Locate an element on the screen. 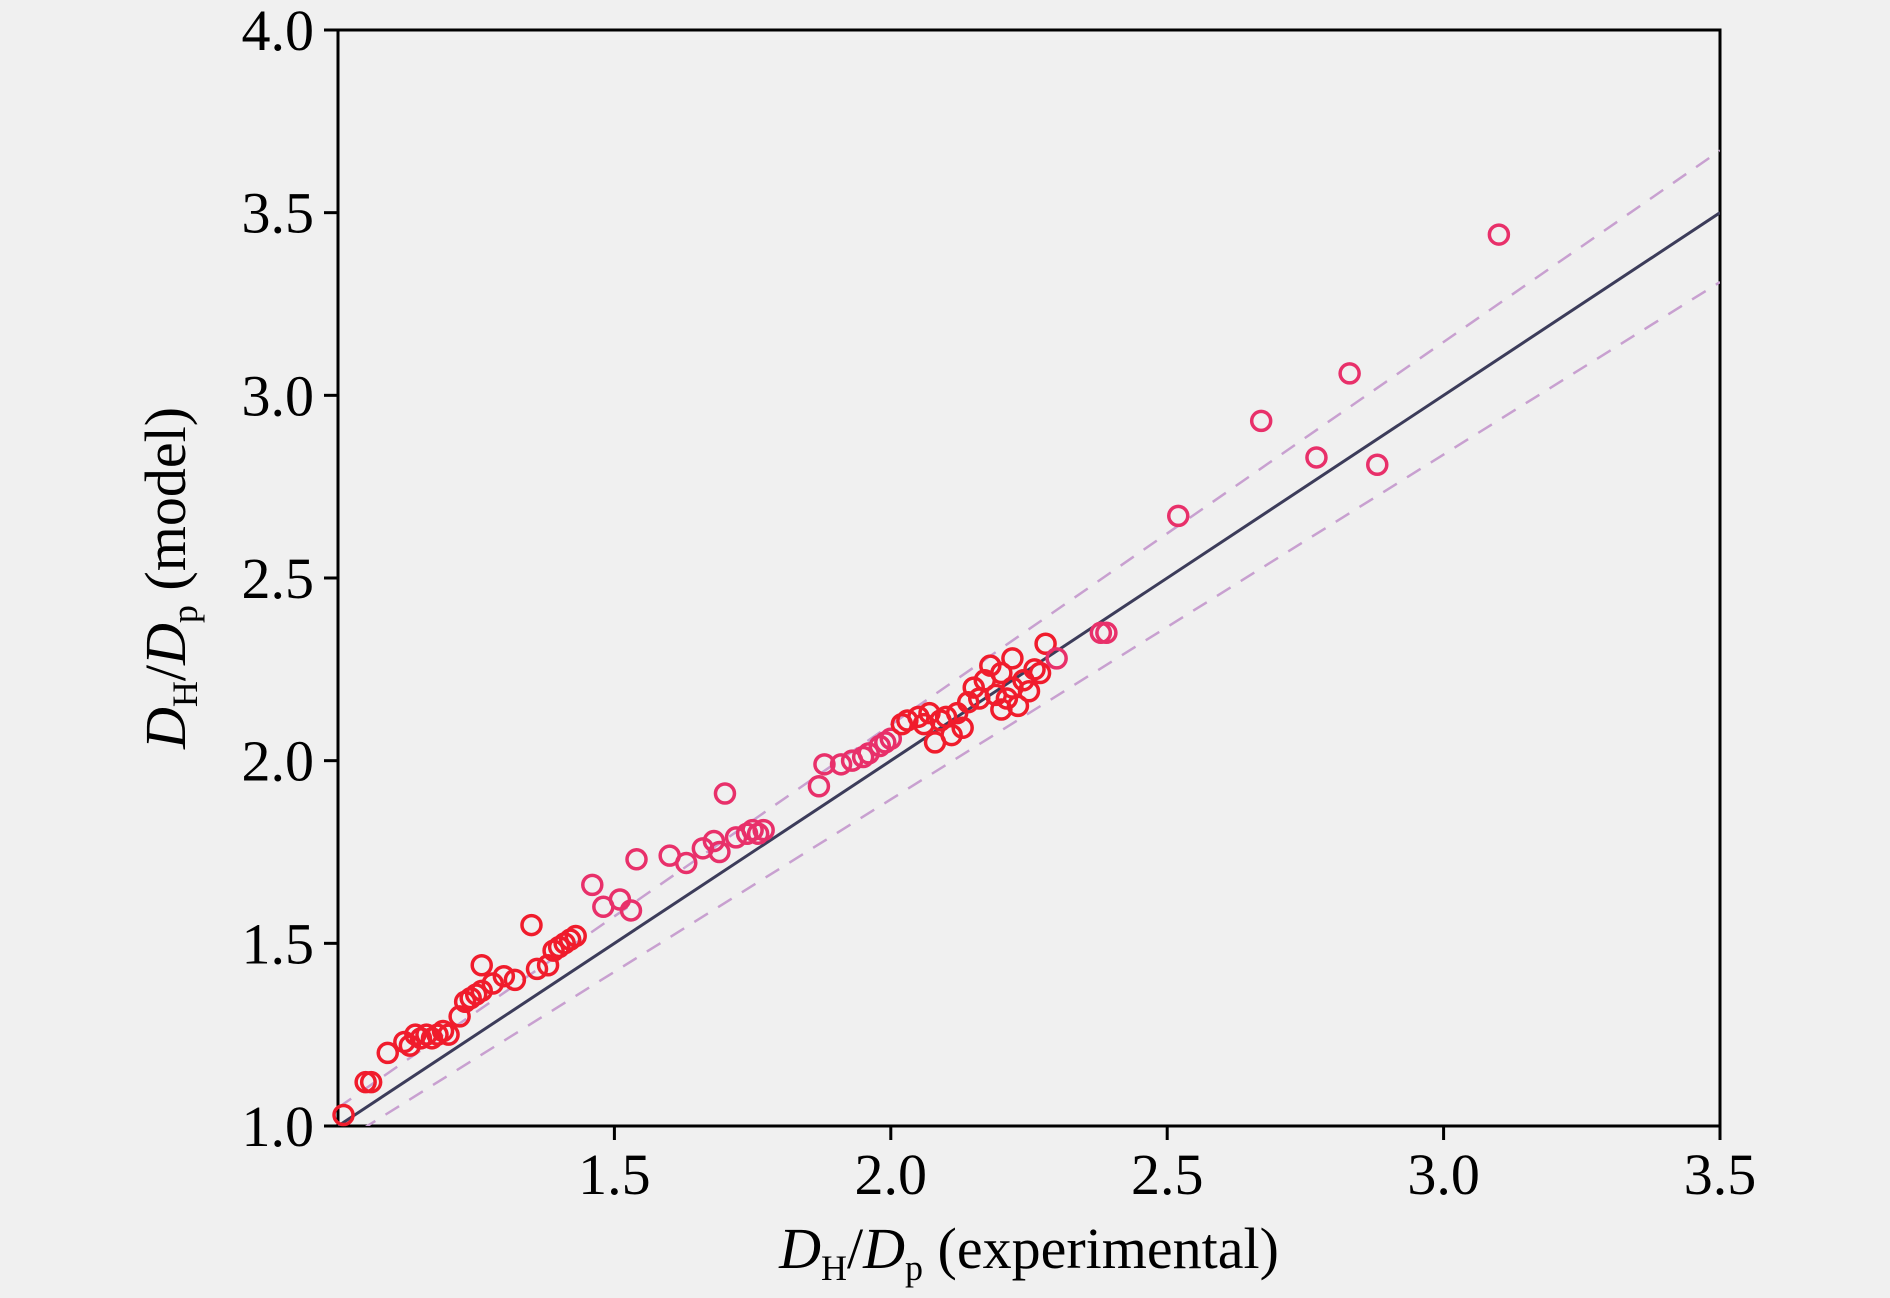 The width and height of the screenshot is (1890, 1298). x-label-sub-2: p is located at coordinates (914, 1268).